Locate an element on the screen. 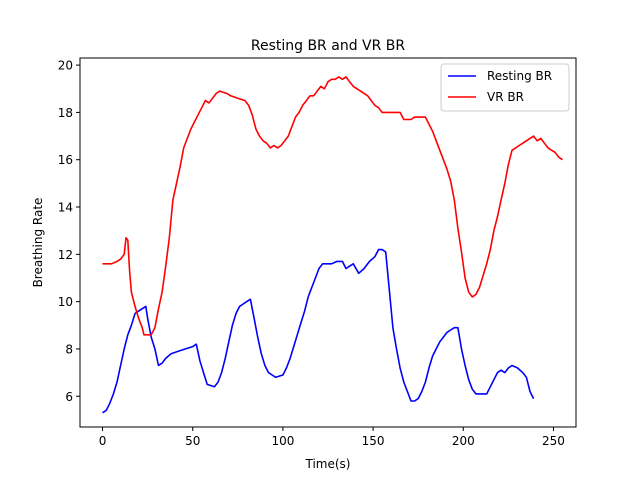 The width and height of the screenshot is (640, 480). x-tick-label: 100 is located at coordinates (282, 441).